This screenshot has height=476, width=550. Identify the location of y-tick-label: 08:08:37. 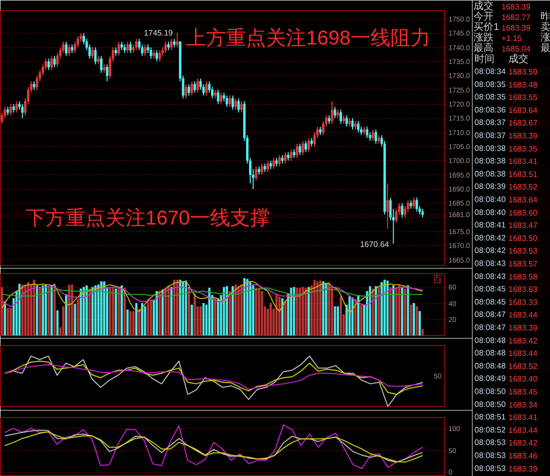
(490, 123).